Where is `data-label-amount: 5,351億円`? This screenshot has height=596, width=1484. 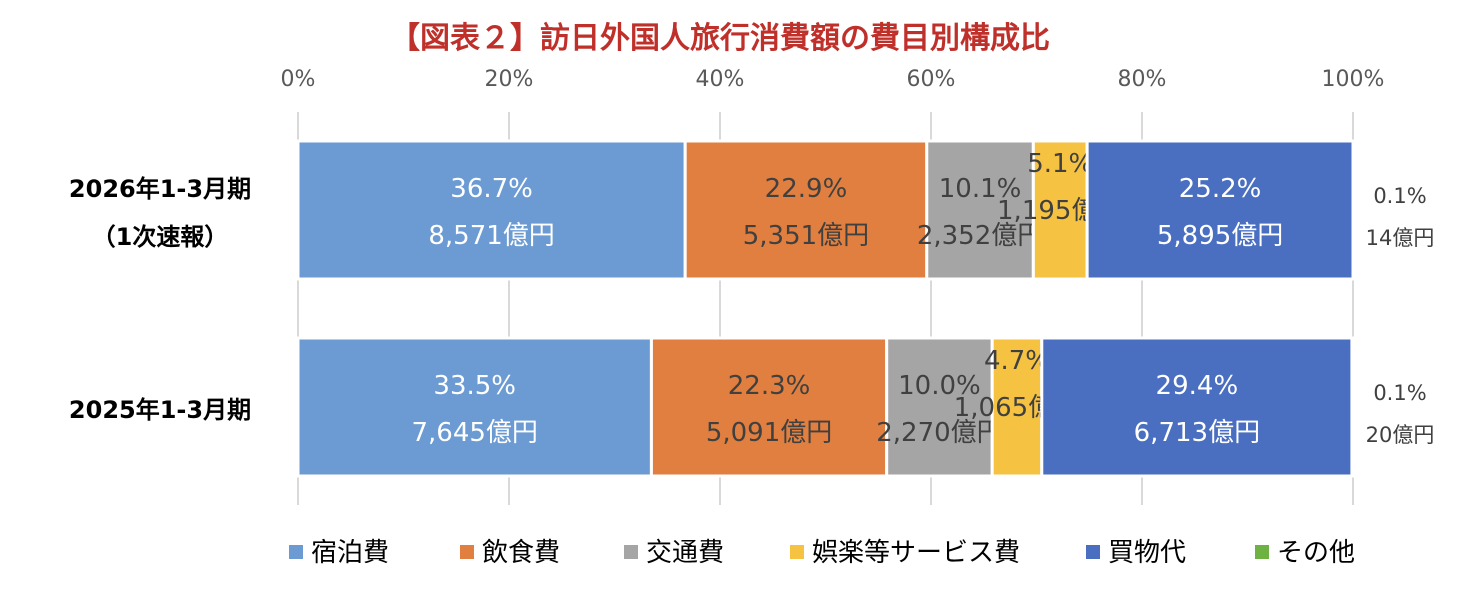
data-label-amount: 5,351億円 is located at coordinates (806, 236).